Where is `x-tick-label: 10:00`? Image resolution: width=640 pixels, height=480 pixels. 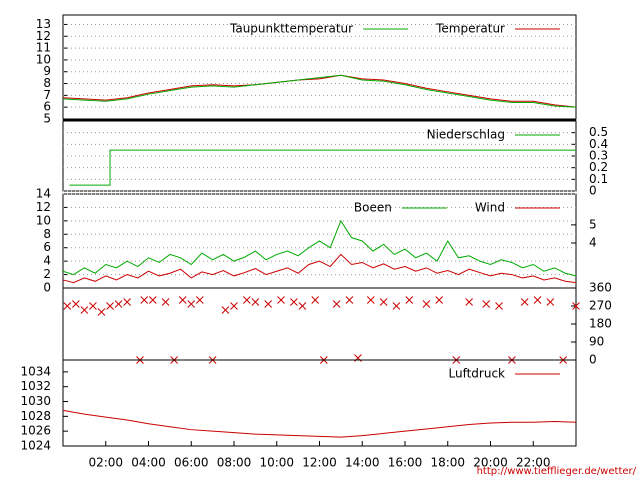 x-tick-label: 10:00 is located at coordinates (276, 463).